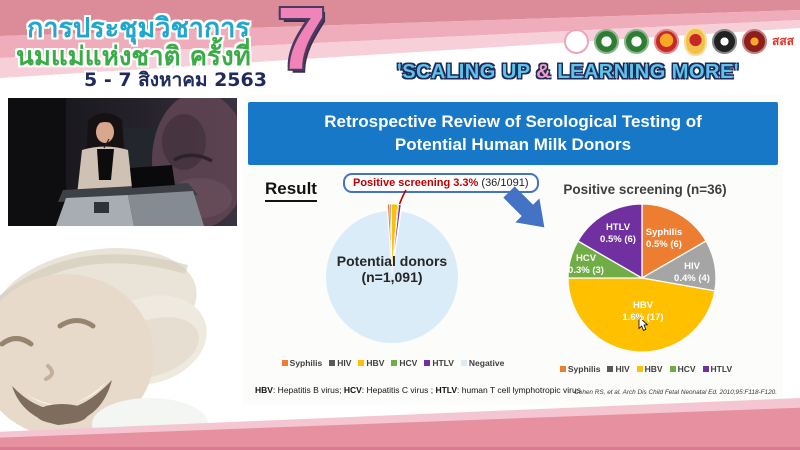 This screenshot has height=450, width=800. What do you see at coordinates (645, 72) in the screenshot?
I see `slogan-part2: LEARNING MORE'` at bounding box center [645, 72].